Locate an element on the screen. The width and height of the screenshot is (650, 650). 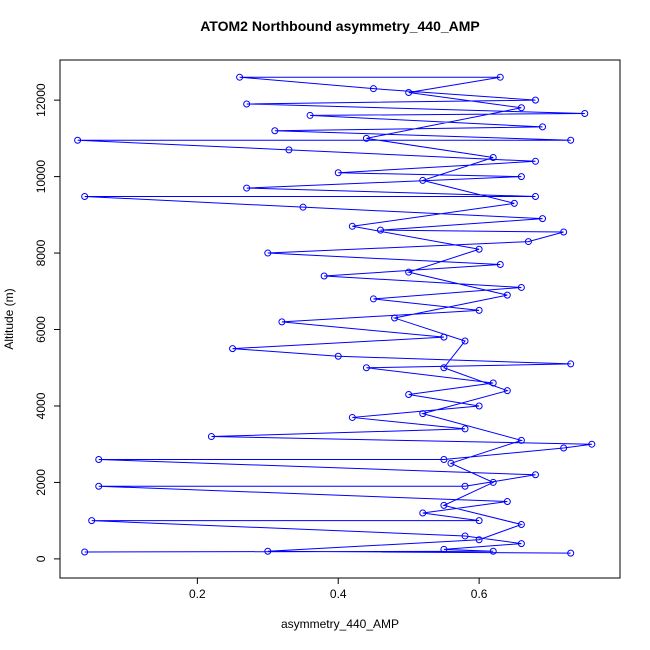
y-tick-label: 10000 is located at coordinates (41, 177).